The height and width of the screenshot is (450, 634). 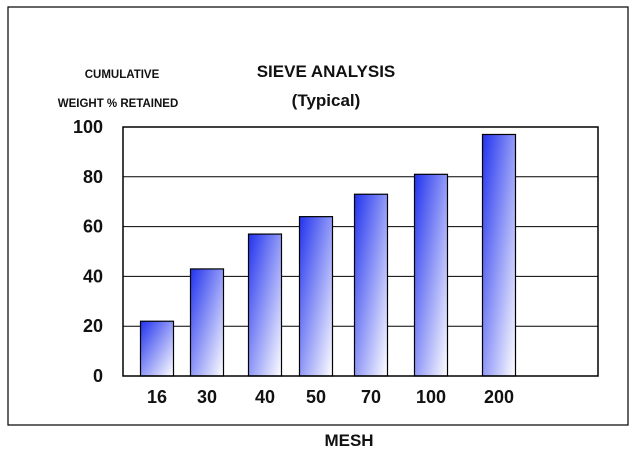 I want to click on x-tick-label: 70, so click(x=371, y=397).